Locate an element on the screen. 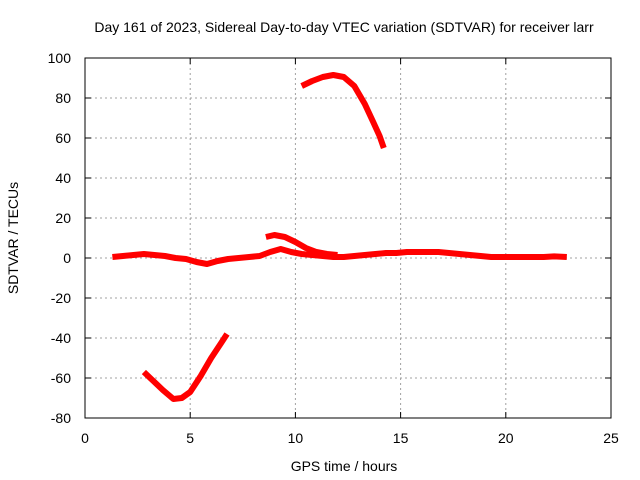 The image size is (640, 480). y-axis-title: SDTVAR / TECUs is located at coordinates (13, 238).